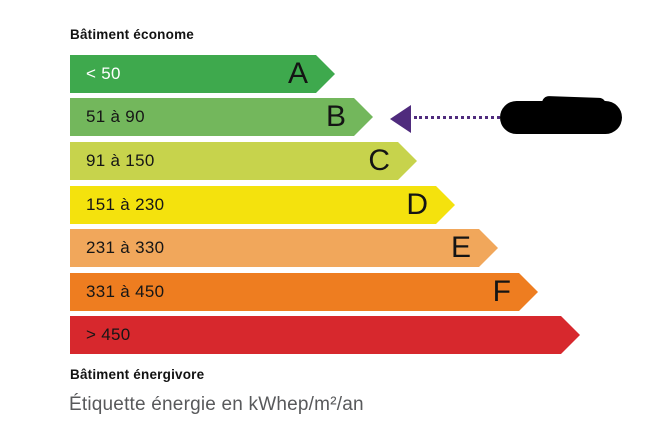 Image resolution: width=667 pixels, height=441 pixels. Describe the element at coordinates (460, 247) in the screenshot. I see `band-letter: E` at that location.